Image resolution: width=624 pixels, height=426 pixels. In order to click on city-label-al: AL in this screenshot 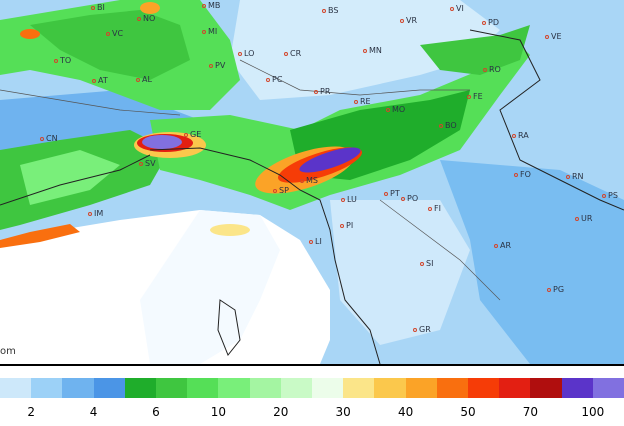, I will do `click(147, 79)`.